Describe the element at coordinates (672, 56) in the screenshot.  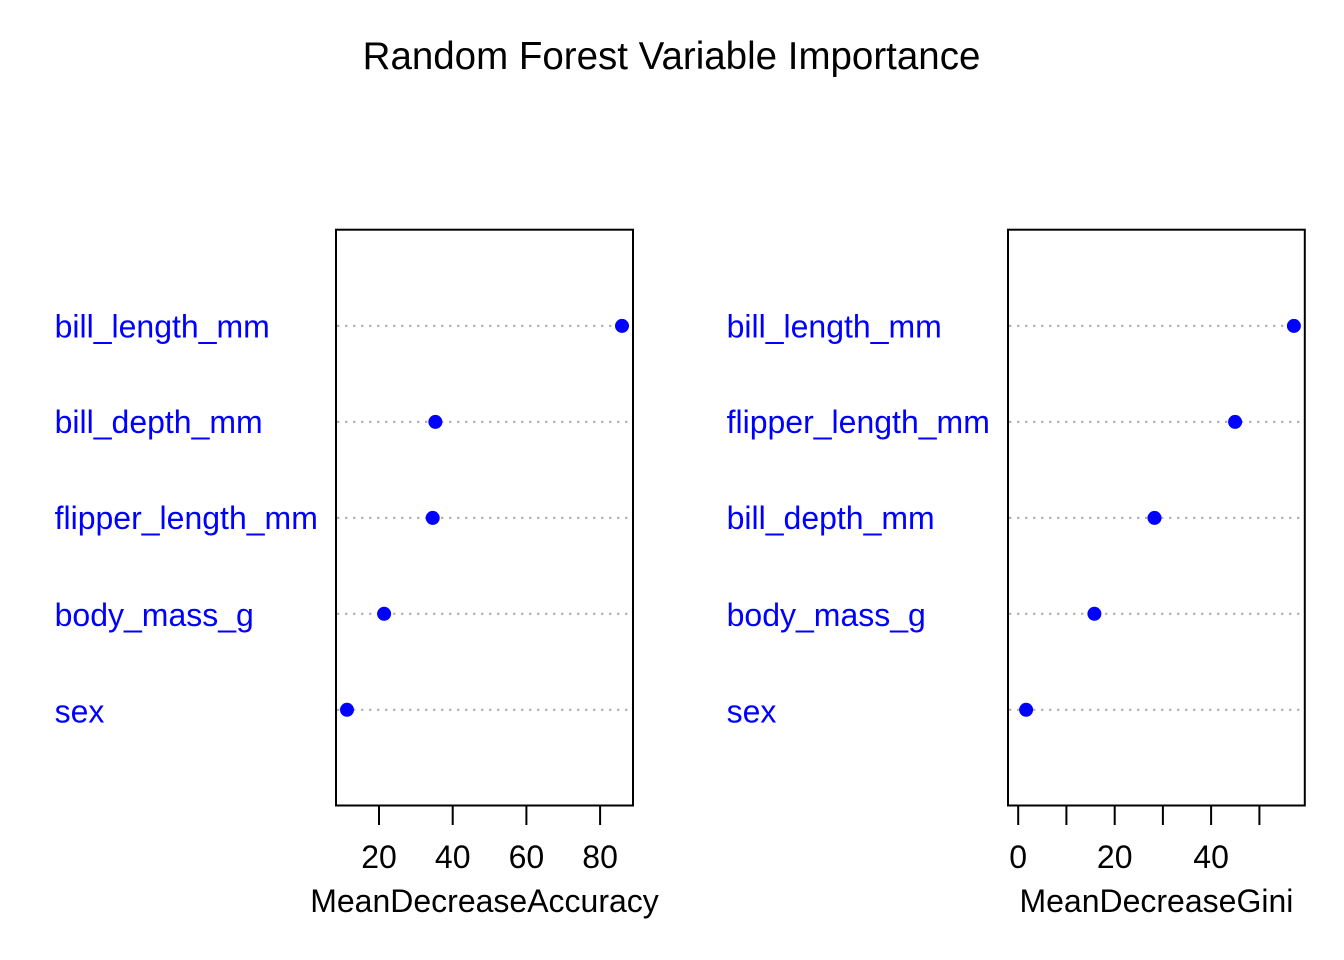
I see `svg-text:Random Forest Variable Importa: Random Forest Variable Importance` at that location.